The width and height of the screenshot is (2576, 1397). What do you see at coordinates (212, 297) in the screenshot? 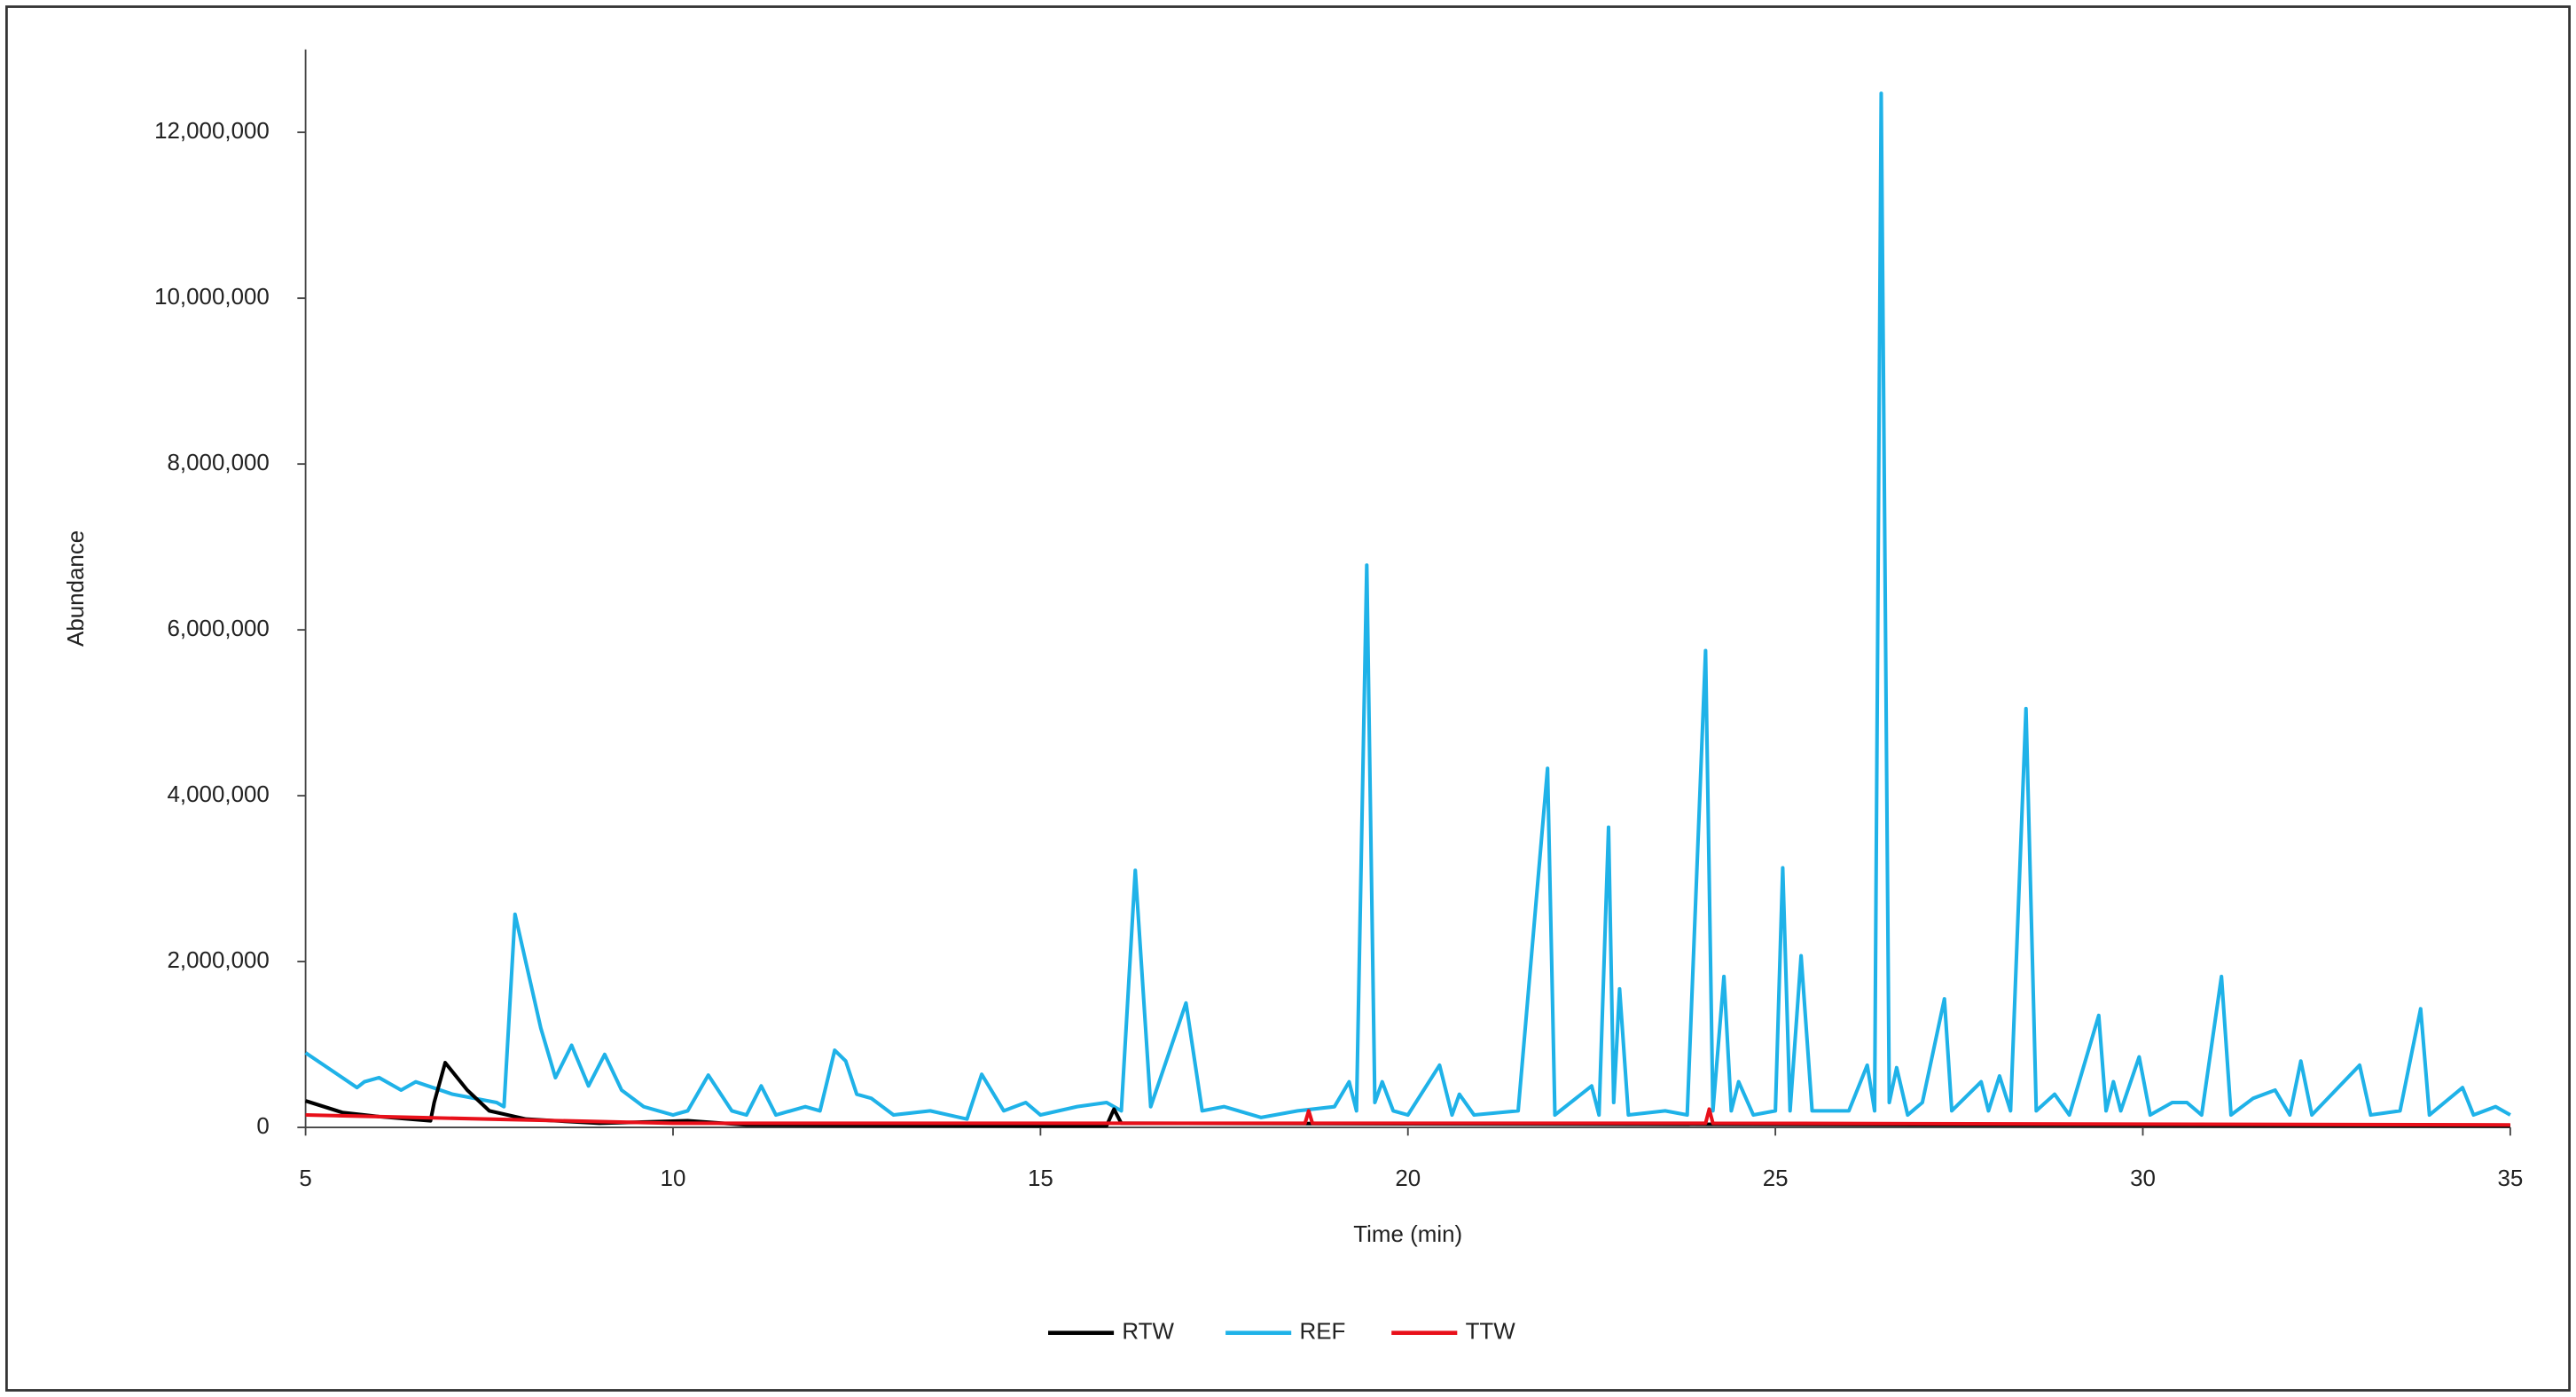
I see `y-tick-label: 10,000,000` at bounding box center [212, 297].